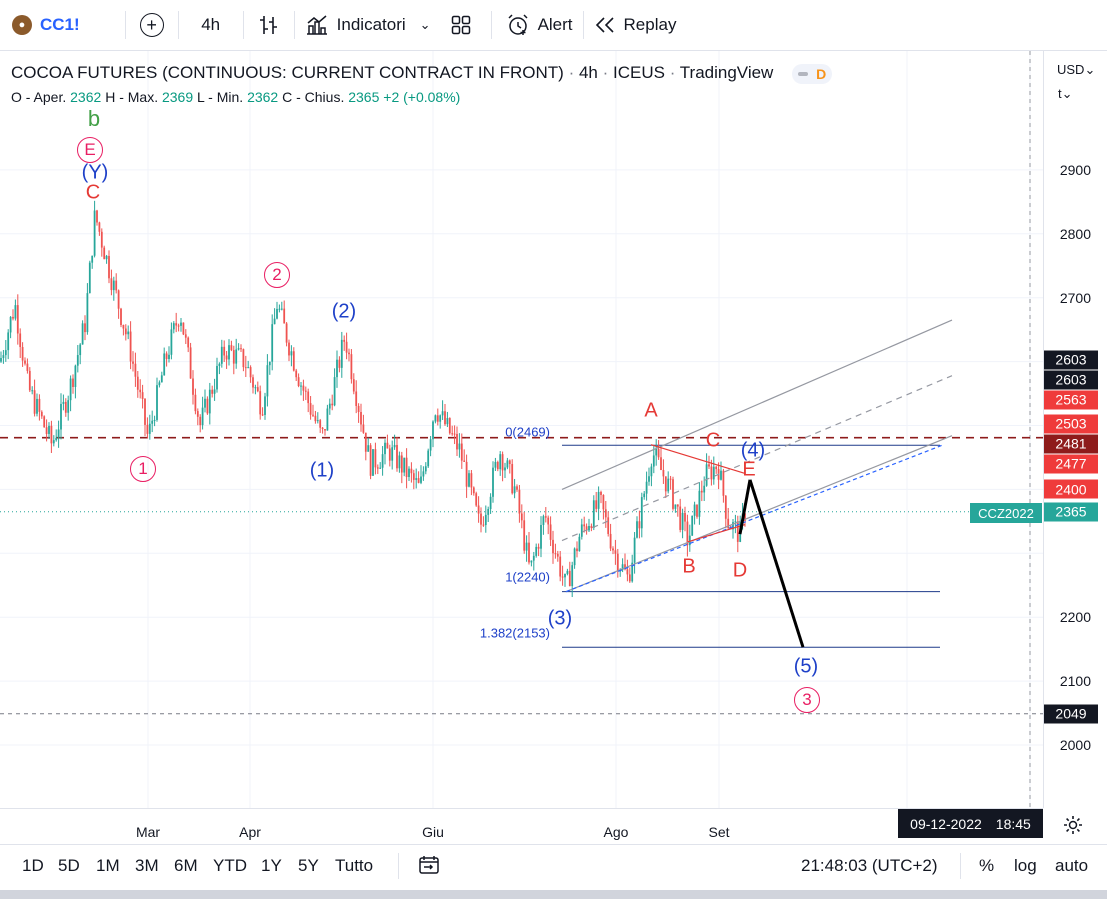 The image size is (1107, 899). What do you see at coordinates (294, 25) in the screenshot?
I see `toolbar-divider` at bounding box center [294, 25].